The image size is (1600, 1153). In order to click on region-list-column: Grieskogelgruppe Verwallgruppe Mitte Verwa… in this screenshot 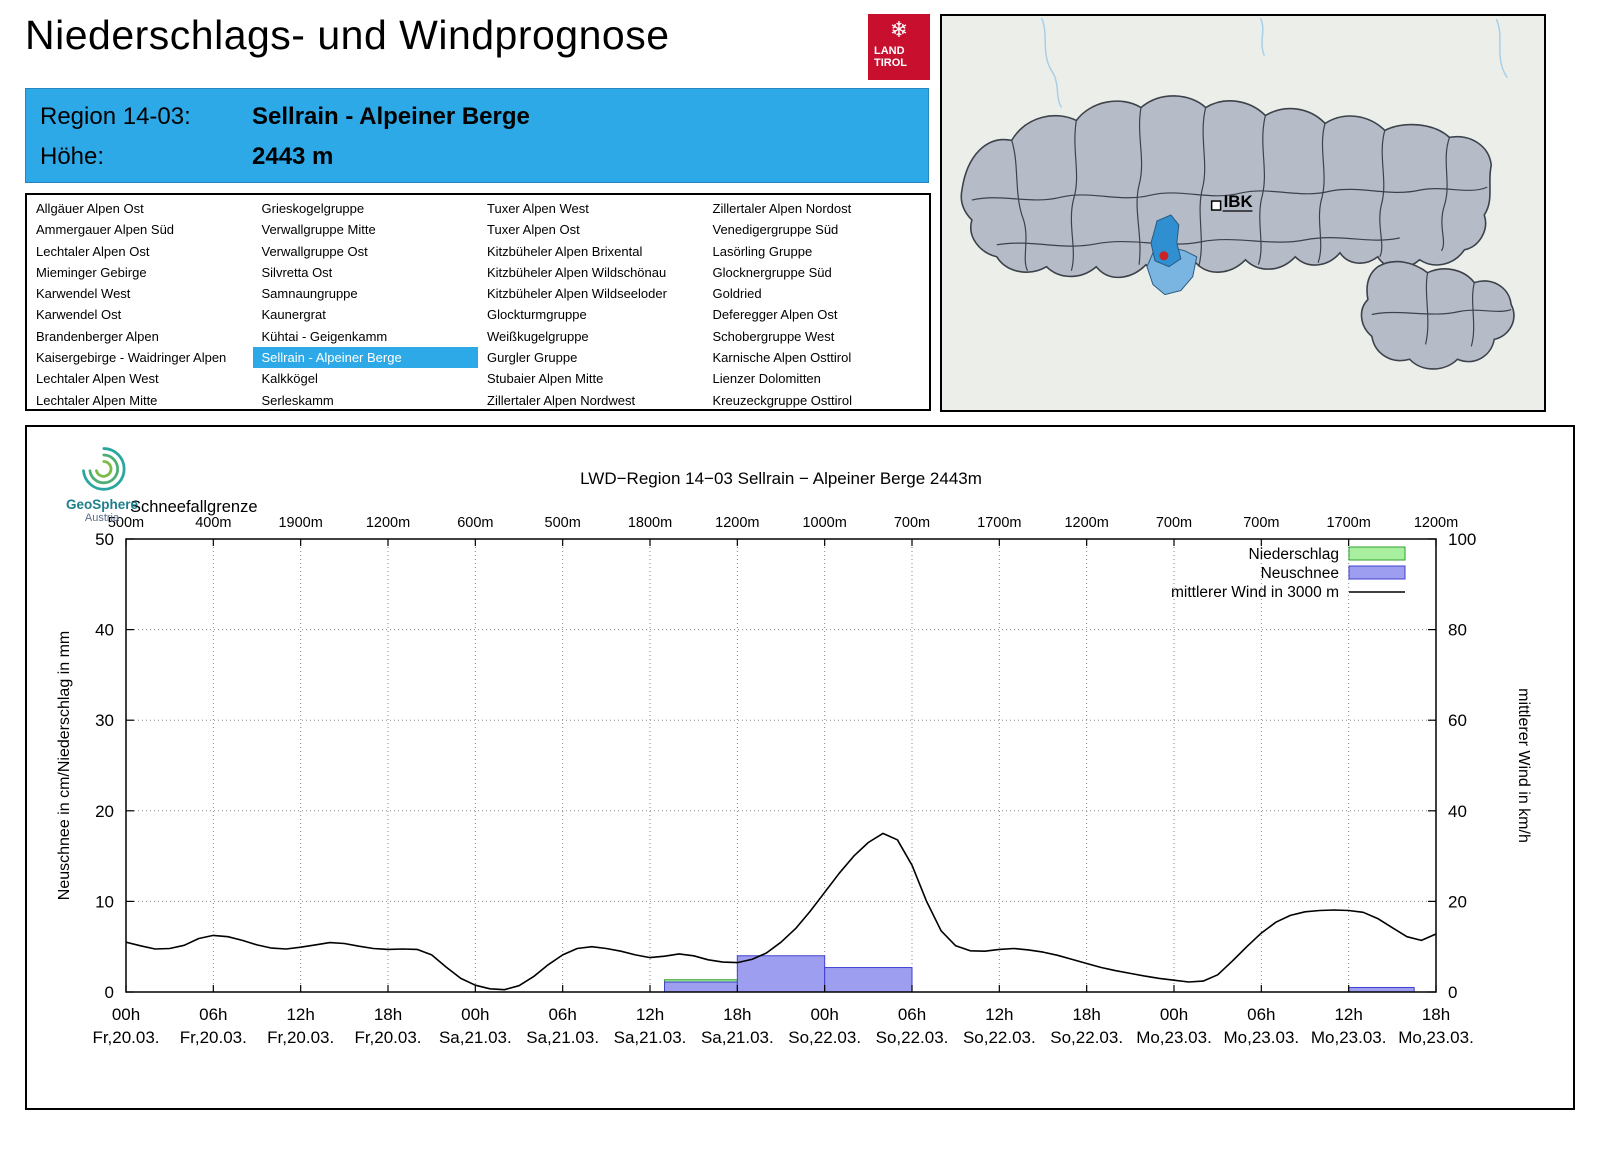, I will do `click(365, 303)`.